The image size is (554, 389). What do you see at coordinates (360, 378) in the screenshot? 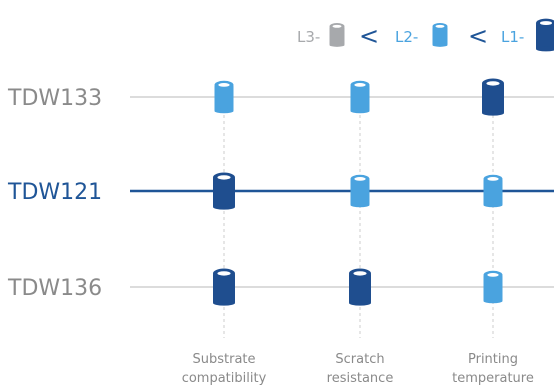
I see `column-label-line2: resistance` at bounding box center [360, 378].